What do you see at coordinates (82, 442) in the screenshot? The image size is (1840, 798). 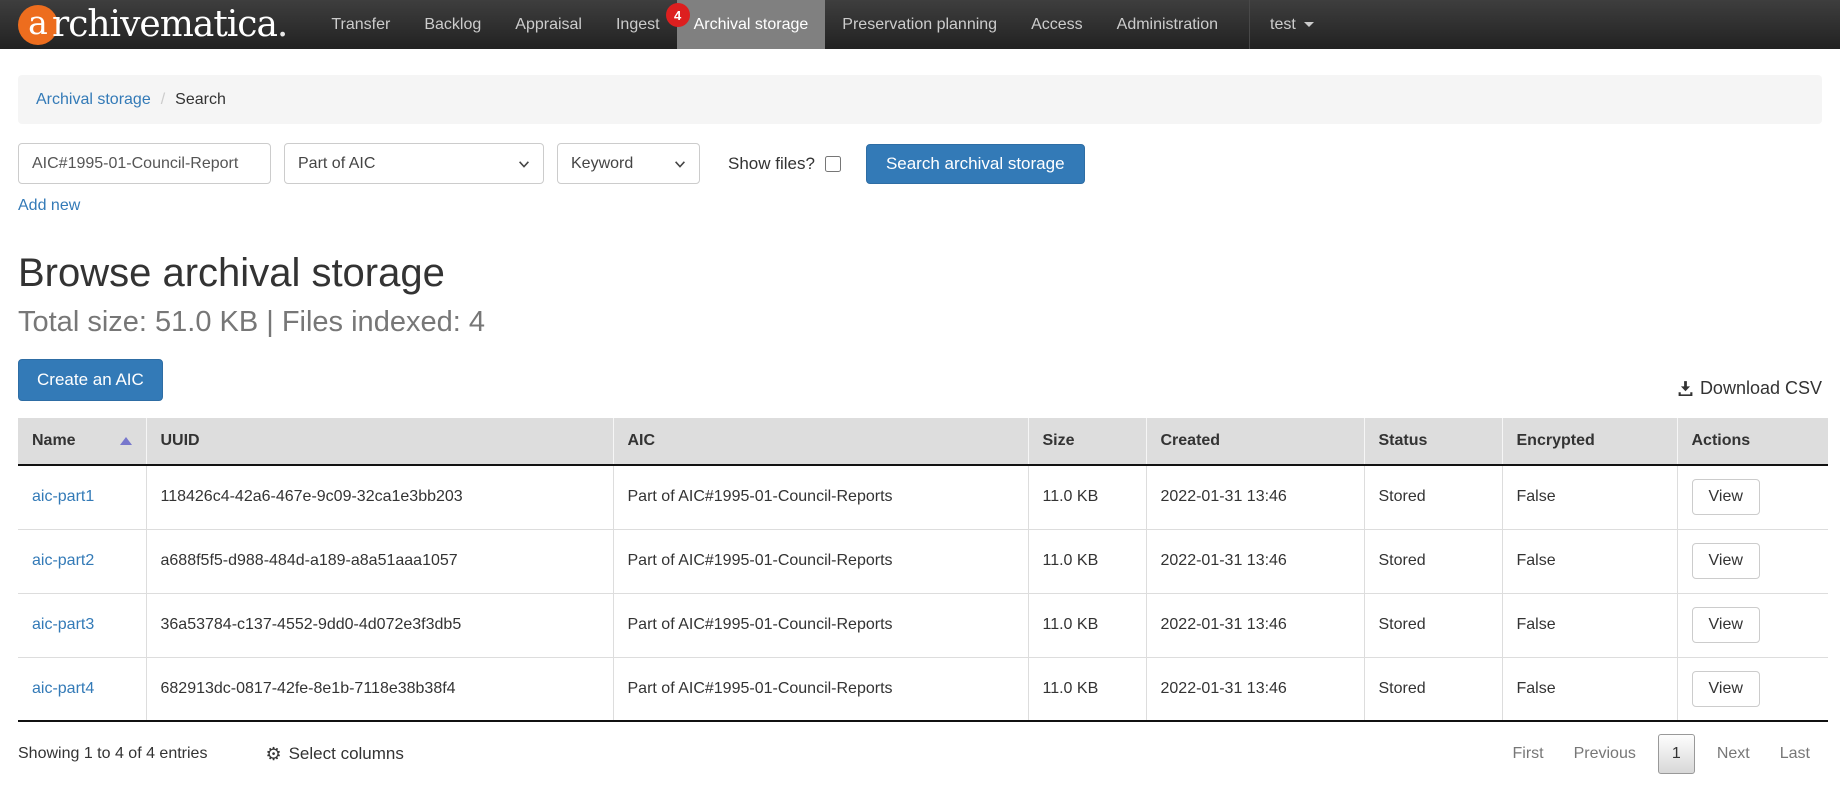 I see `column-header-name: Name` at bounding box center [82, 442].